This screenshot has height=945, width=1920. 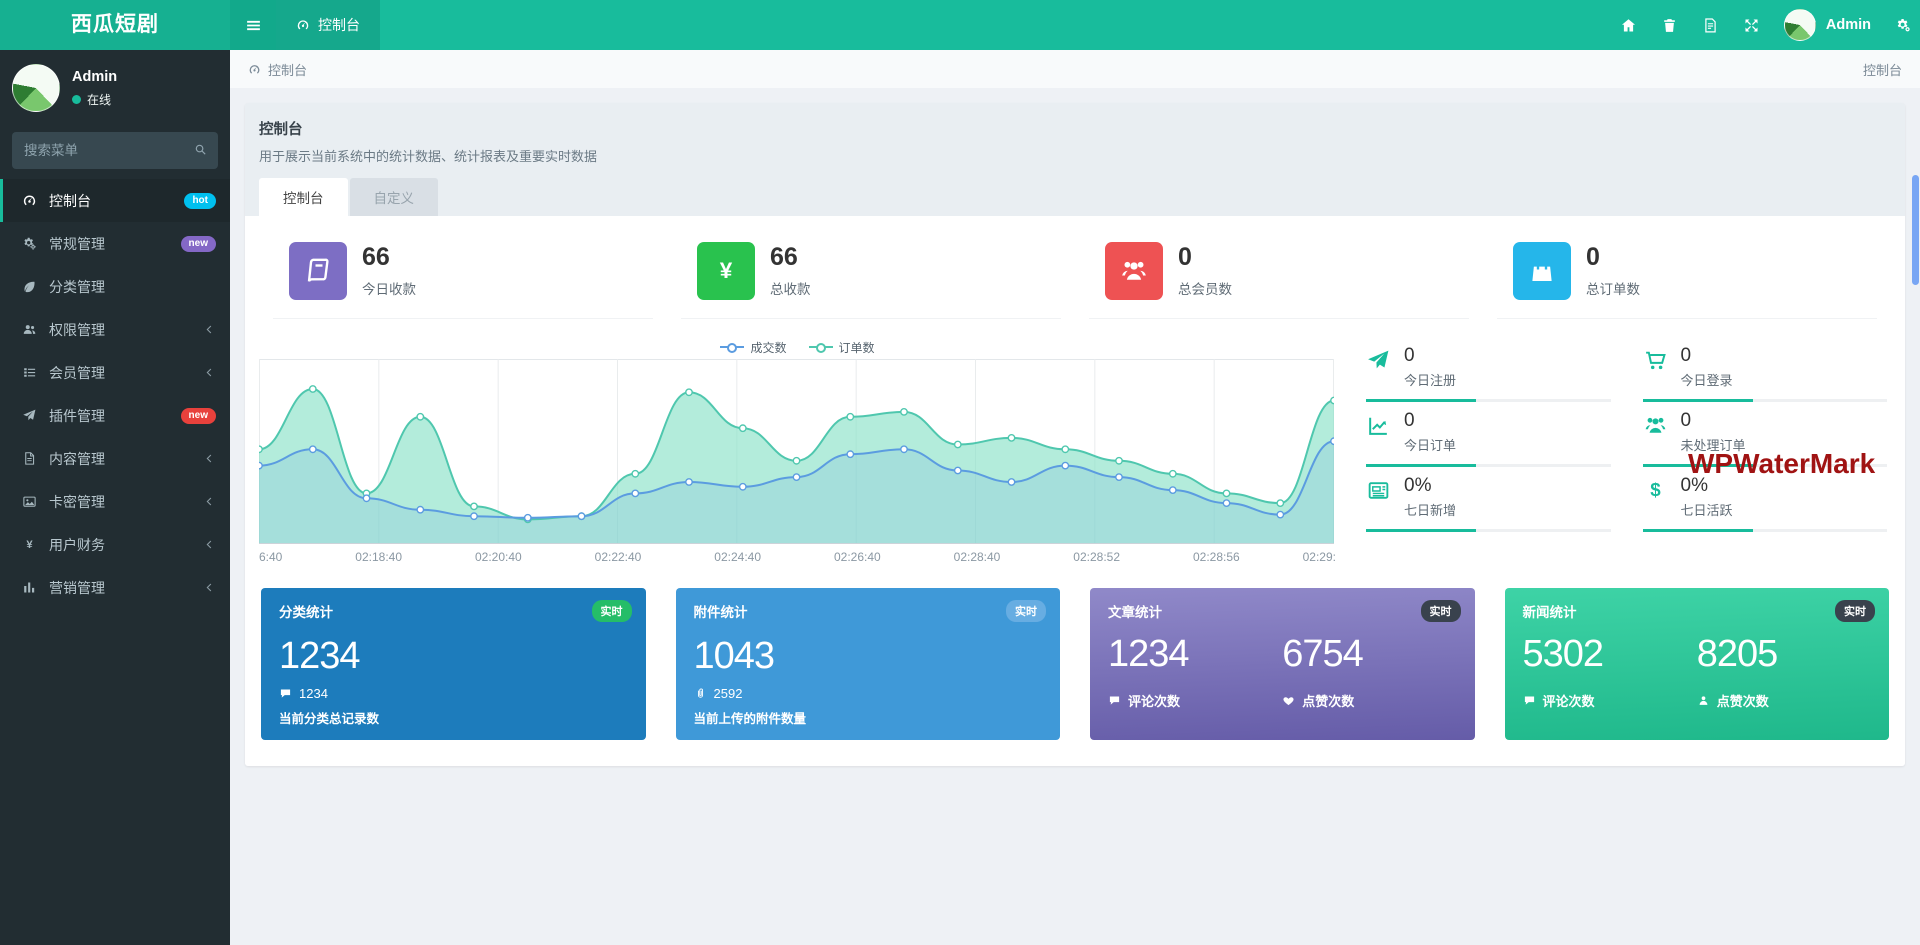 I want to click on cogs-icon, so click(x=29, y=243).